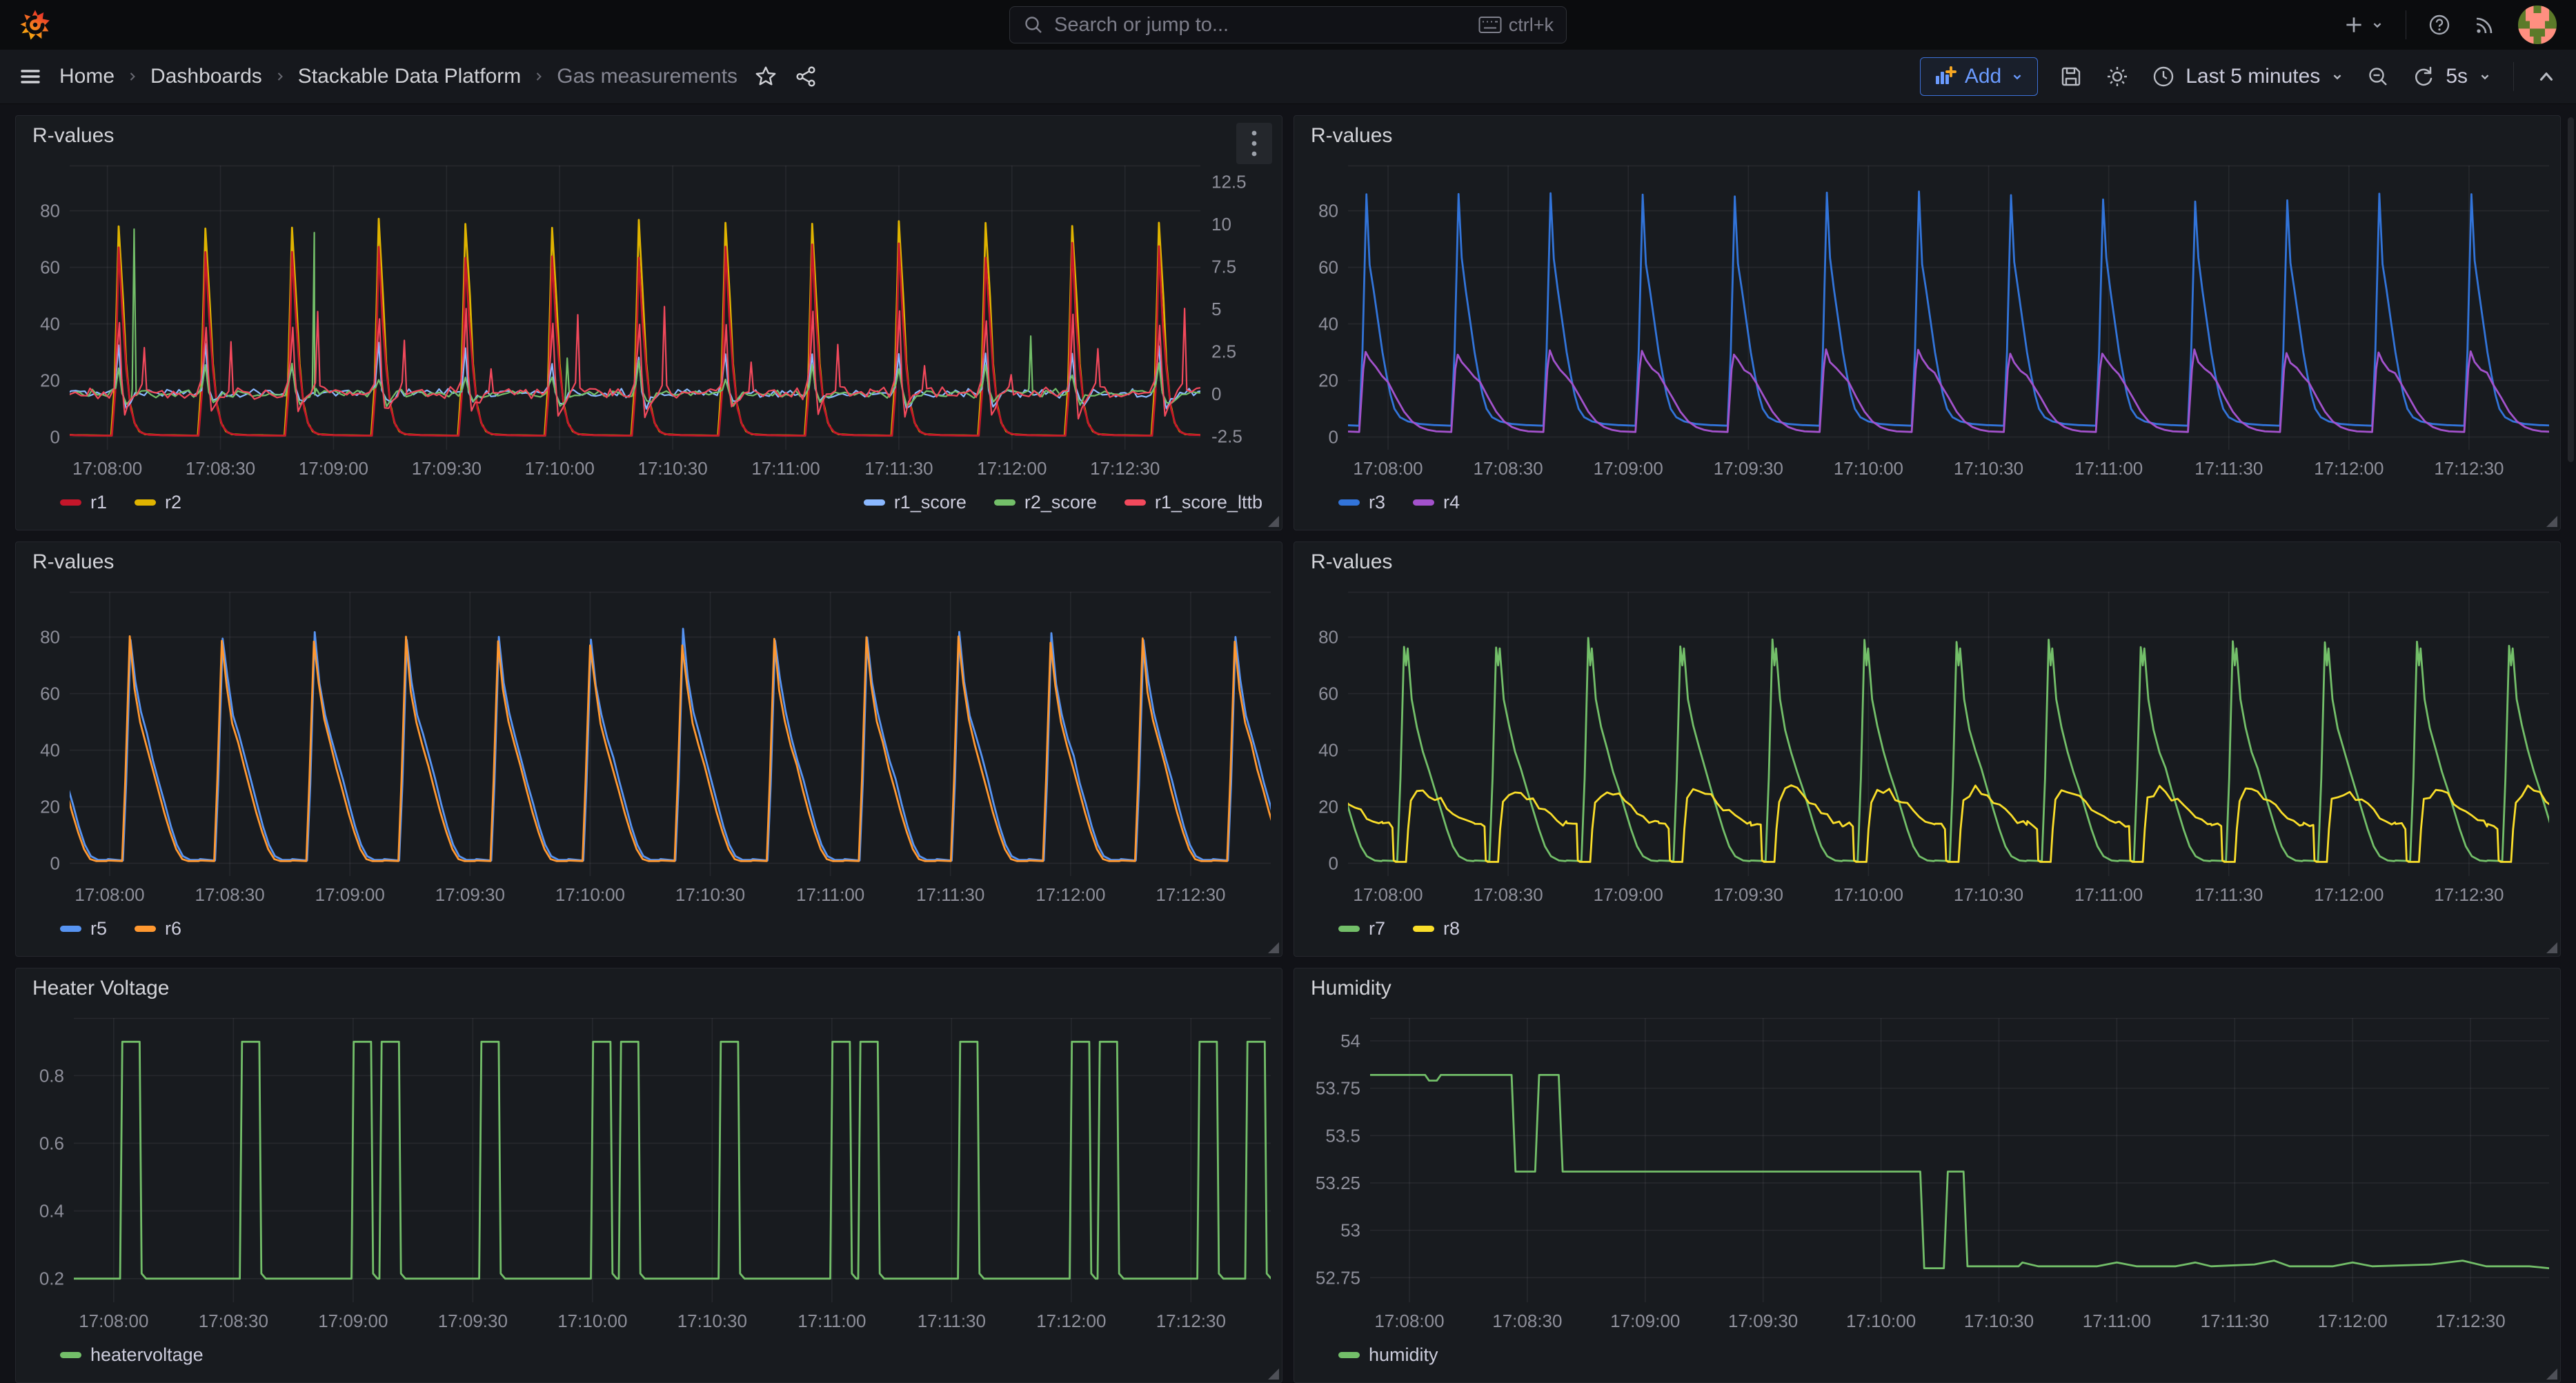  Describe the element at coordinates (409, 76) in the screenshot. I see `breadcrumb-folder: Stackable Data Platform` at that location.